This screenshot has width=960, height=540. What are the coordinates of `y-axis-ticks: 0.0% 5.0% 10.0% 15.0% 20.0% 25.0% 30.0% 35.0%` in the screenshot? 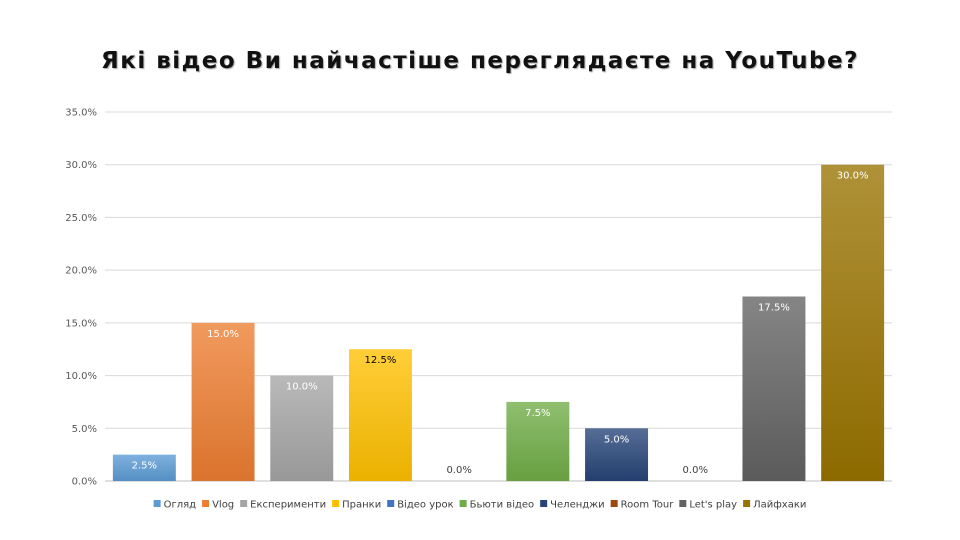 It's located at (81, 298).